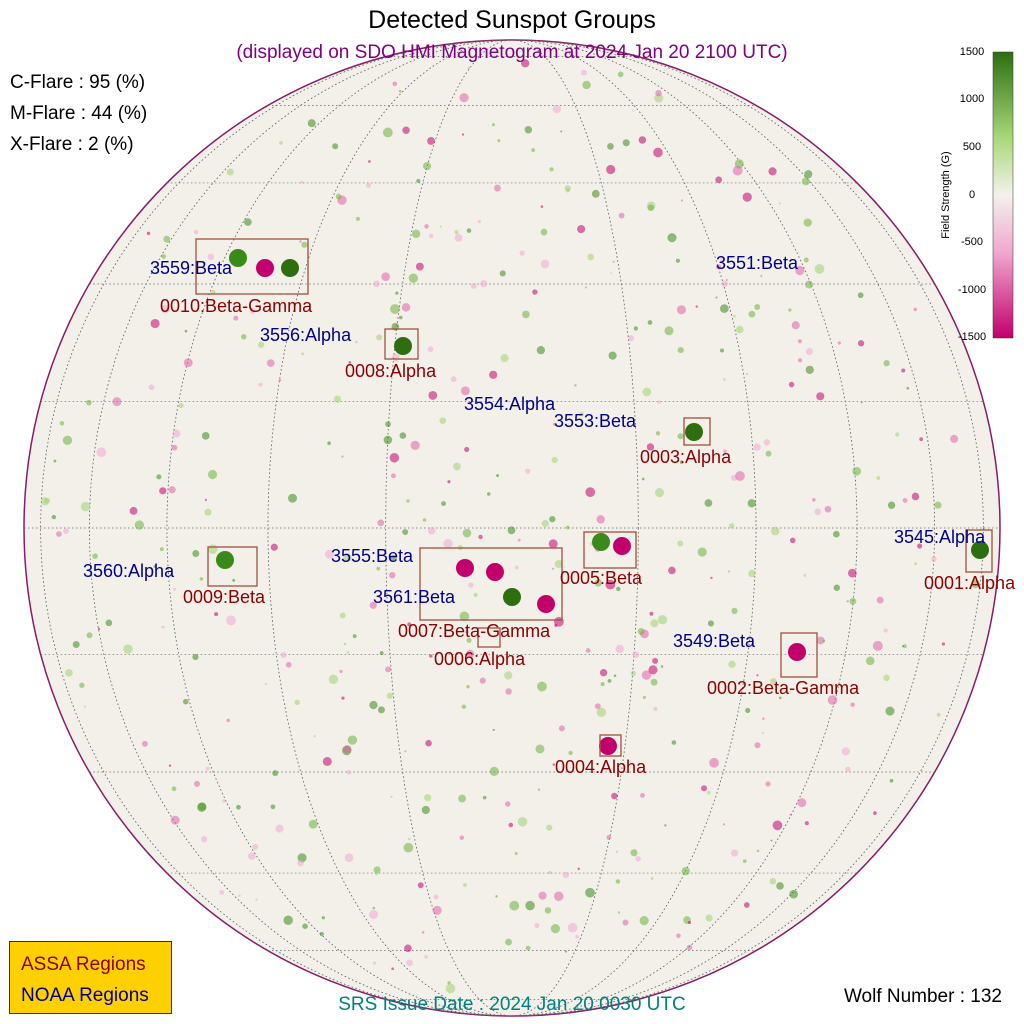 This screenshot has width=1024, height=1024. Describe the element at coordinates (236, 306) in the screenshot. I see `assa-region-label: 0010:Beta-Gamma` at that location.